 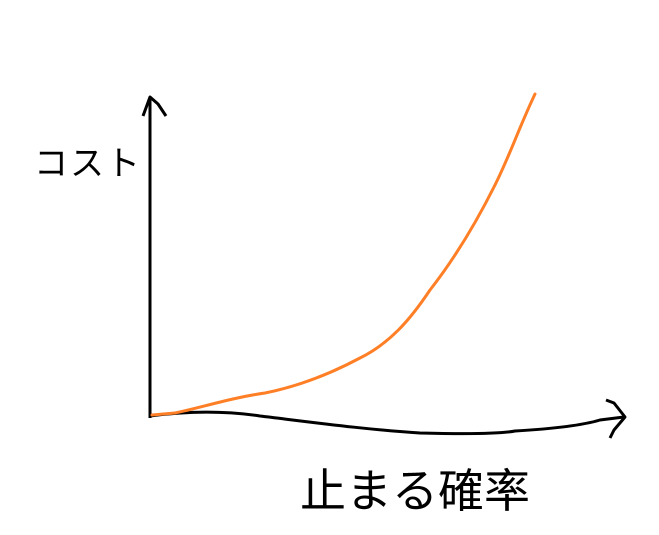 What do you see at coordinates (415, 491) in the screenshot?
I see `x-axis-label: 止まる確率` at bounding box center [415, 491].